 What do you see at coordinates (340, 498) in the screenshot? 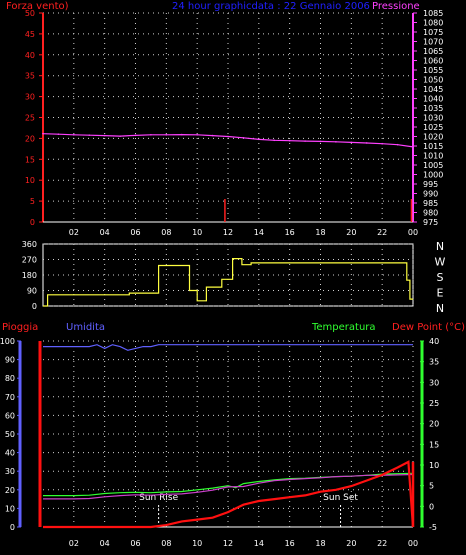
I see `sun-annotation-1: Sun Set` at bounding box center [340, 498].